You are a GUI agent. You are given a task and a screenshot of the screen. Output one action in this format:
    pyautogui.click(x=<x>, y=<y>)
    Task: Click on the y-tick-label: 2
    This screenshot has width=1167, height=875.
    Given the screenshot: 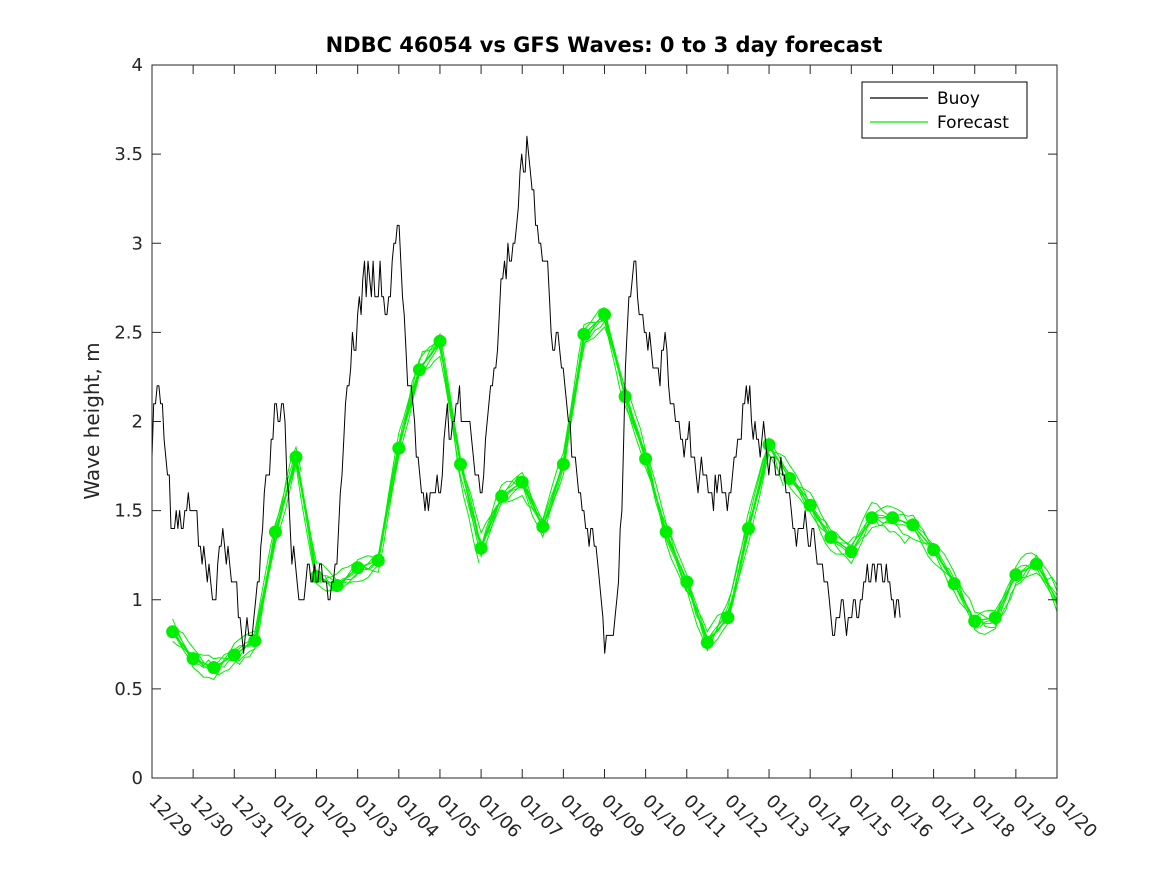 What is the action you would take?
    pyautogui.click(x=137, y=422)
    